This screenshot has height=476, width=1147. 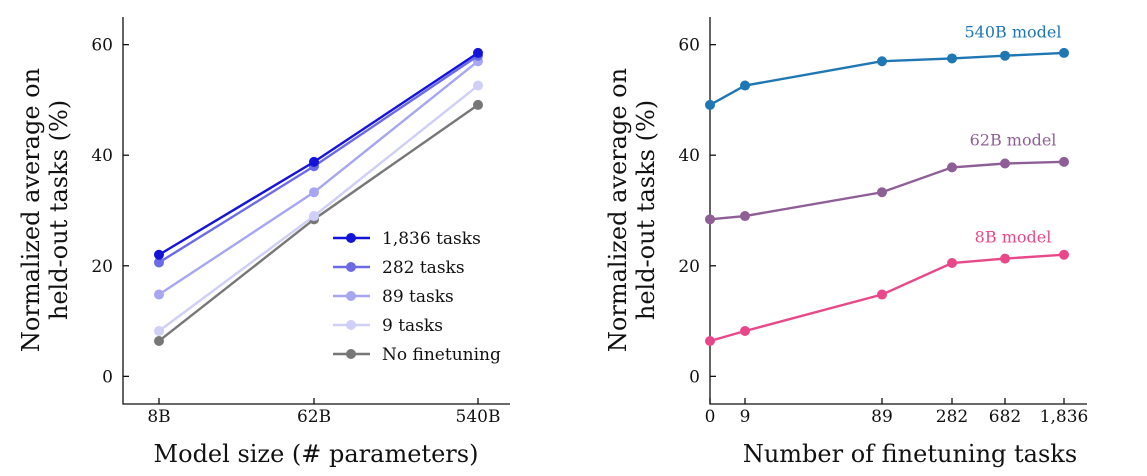 What do you see at coordinates (689, 46) in the screenshot?
I see `right-y-tick-label-60: 60` at bounding box center [689, 46].